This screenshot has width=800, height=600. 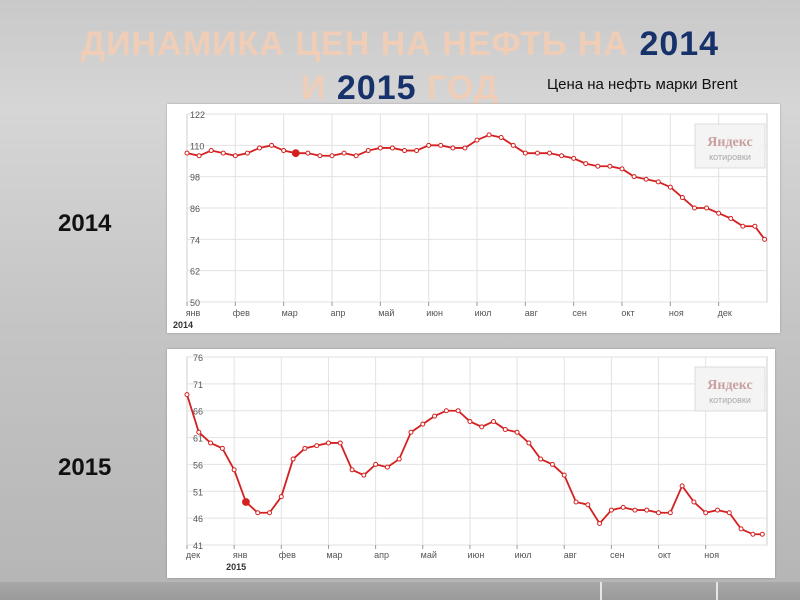 What do you see at coordinates (400, 88) in the screenshot?
I see `title-line-2: И 2015 ГОД` at bounding box center [400, 88].